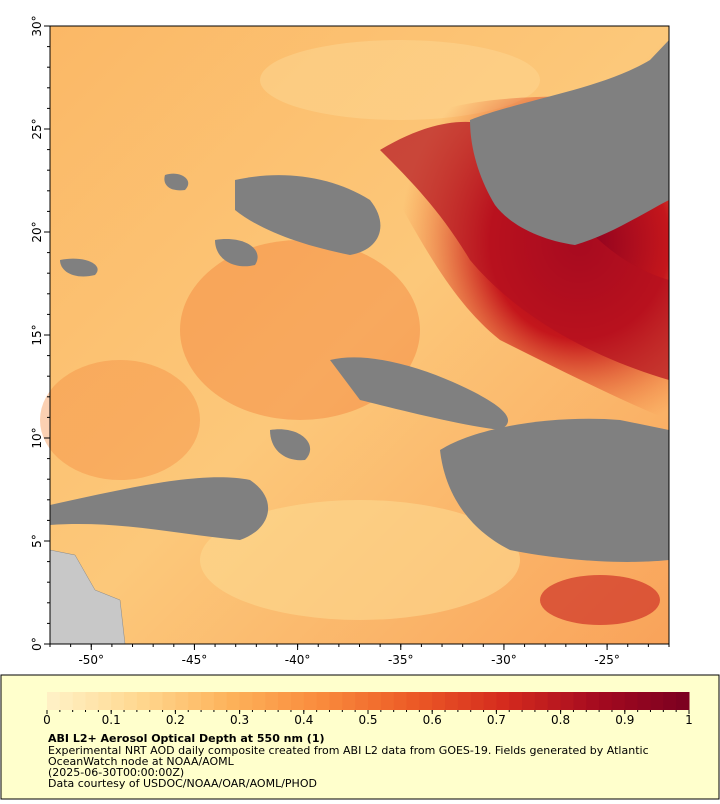 The width and height of the screenshot is (720, 804). What do you see at coordinates (298, 660) in the screenshot?
I see `x-tick-label: -40°` at bounding box center [298, 660].